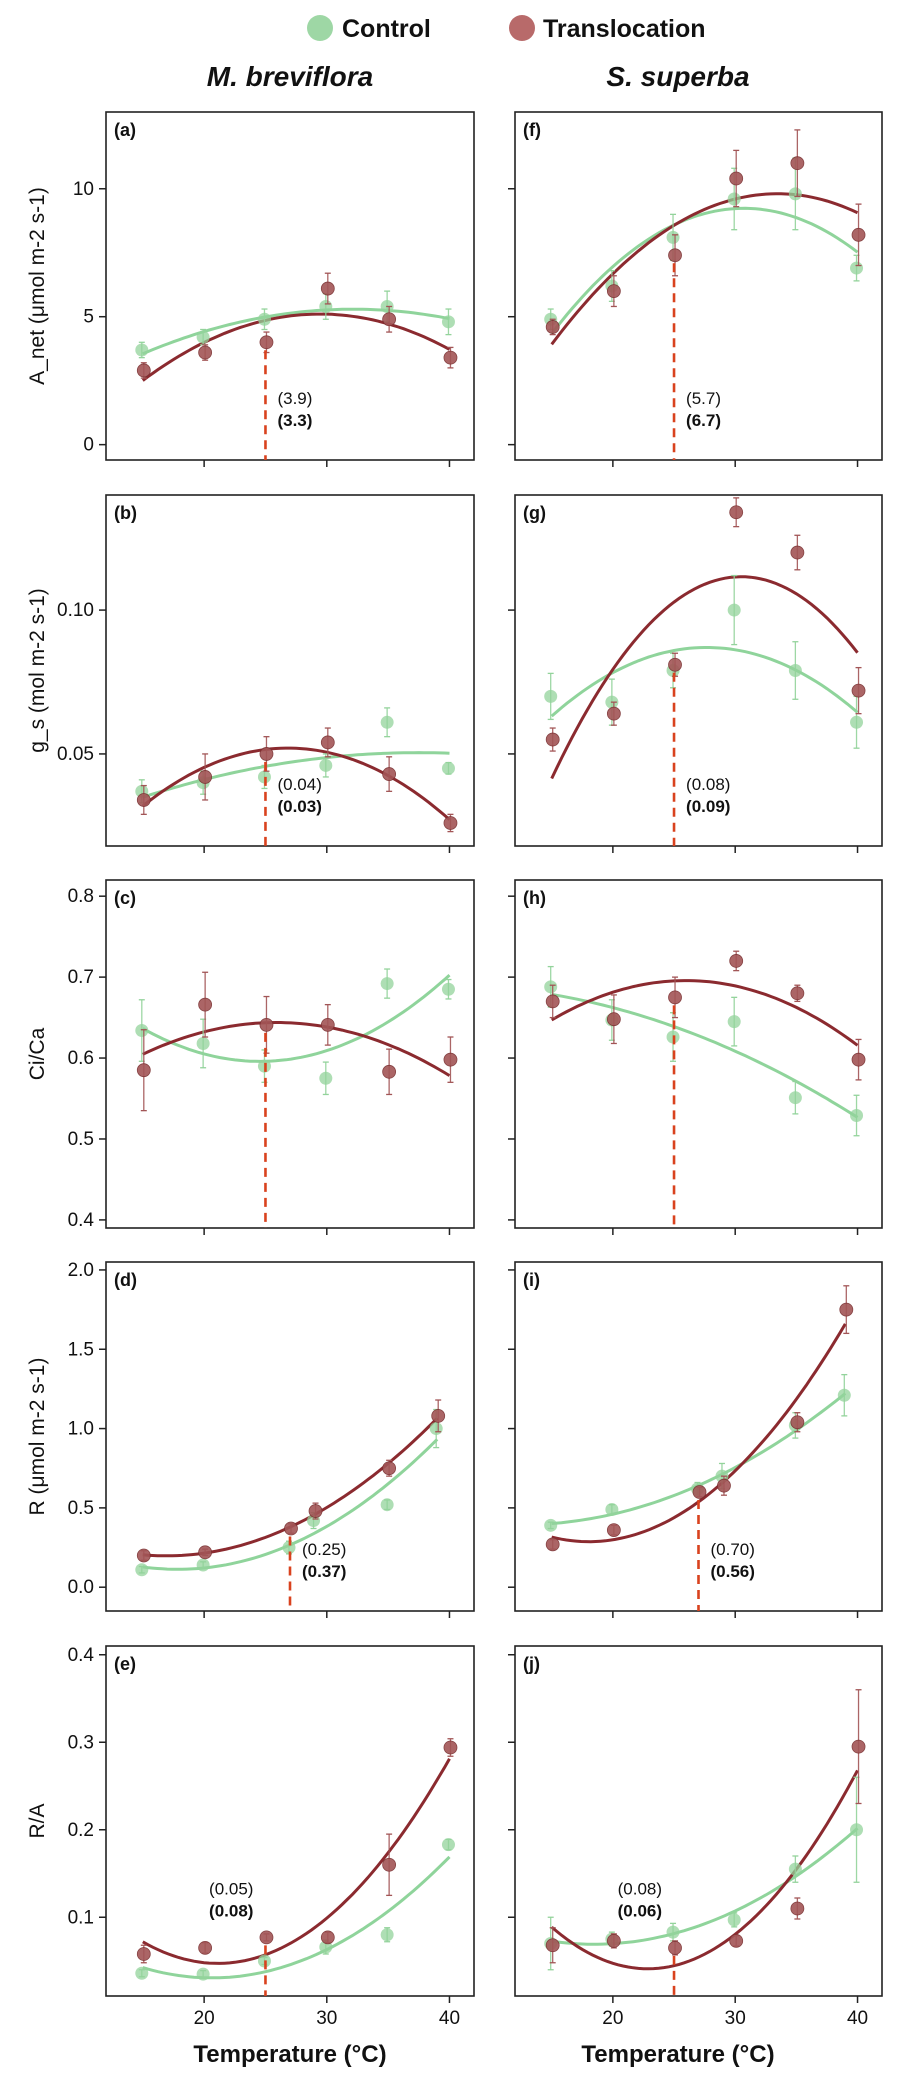 The image size is (902, 2076). What do you see at coordinates (733, 1549) in the screenshot?
I see `annotation-control-value: (0.70)` at bounding box center [733, 1549].